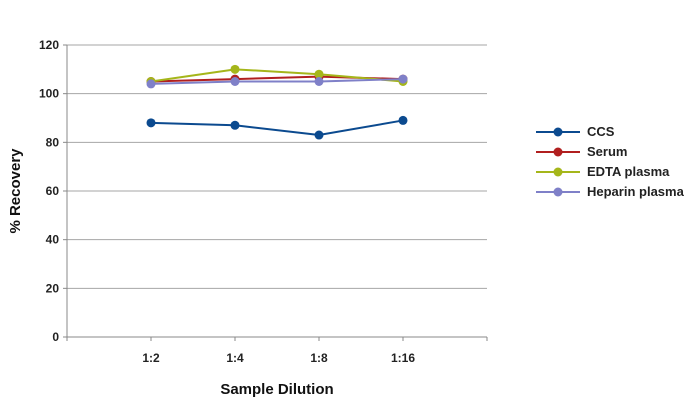 This screenshot has height=405, width=694. Describe the element at coordinates (277, 102) in the screenshot. I see `series-lines` at that location.